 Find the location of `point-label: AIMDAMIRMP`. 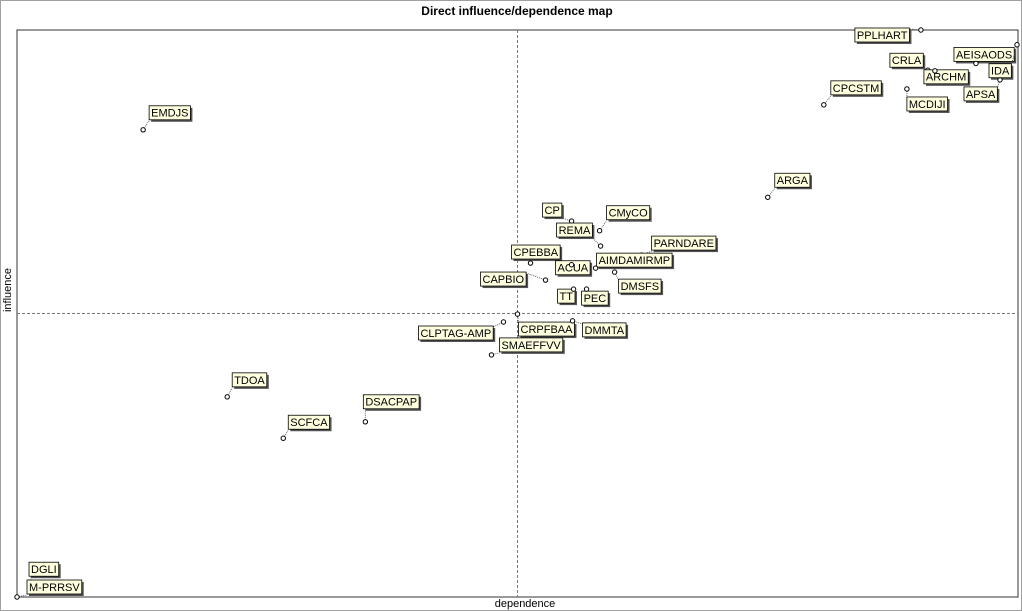

point-label: AIMDAMIRMP is located at coordinates (635, 261).